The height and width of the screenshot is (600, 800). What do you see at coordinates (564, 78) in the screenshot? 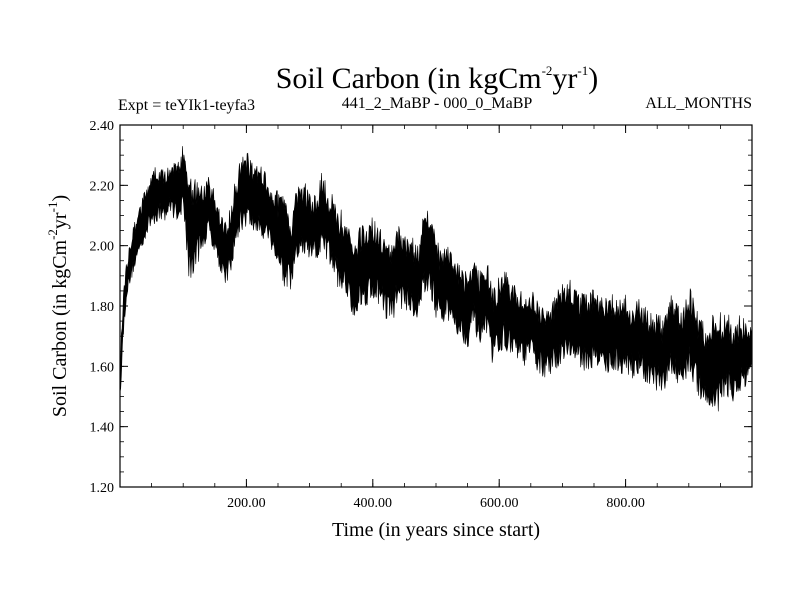
I see `chart-title-mid: yr` at bounding box center [564, 78].